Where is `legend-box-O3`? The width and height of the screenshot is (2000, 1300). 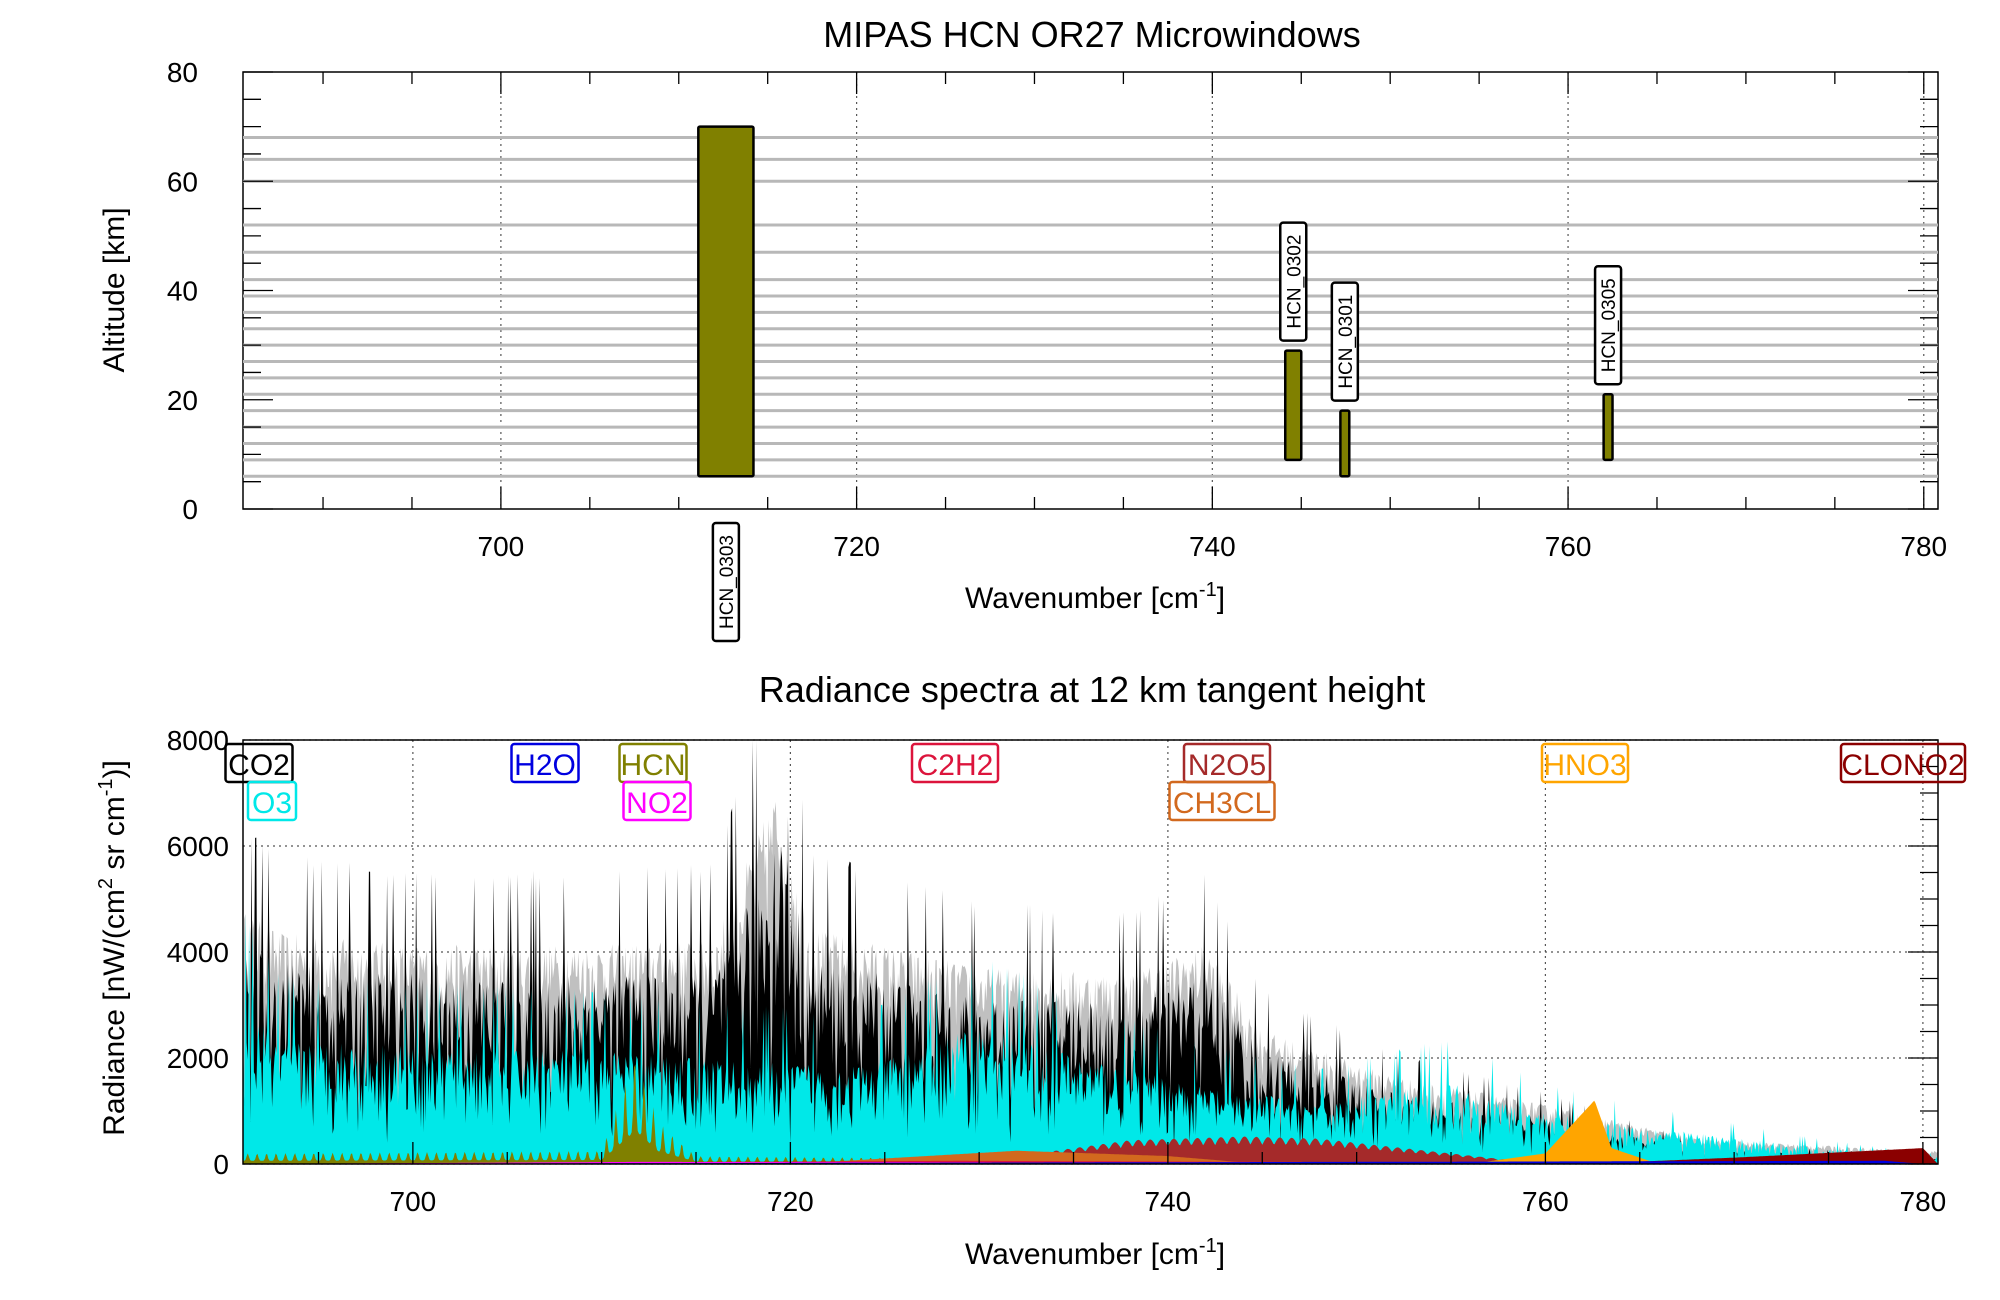 legend-box-O3 is located at coordinates (272, 801).